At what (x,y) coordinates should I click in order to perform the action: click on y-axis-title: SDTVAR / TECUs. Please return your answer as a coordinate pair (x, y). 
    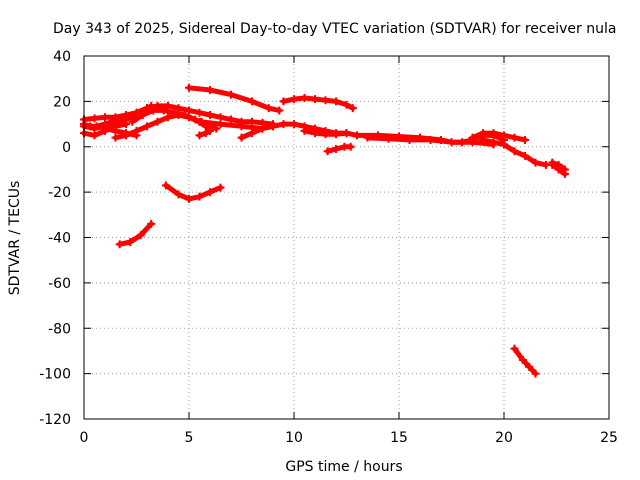
    Looking at the image, I should click on (15, 238).